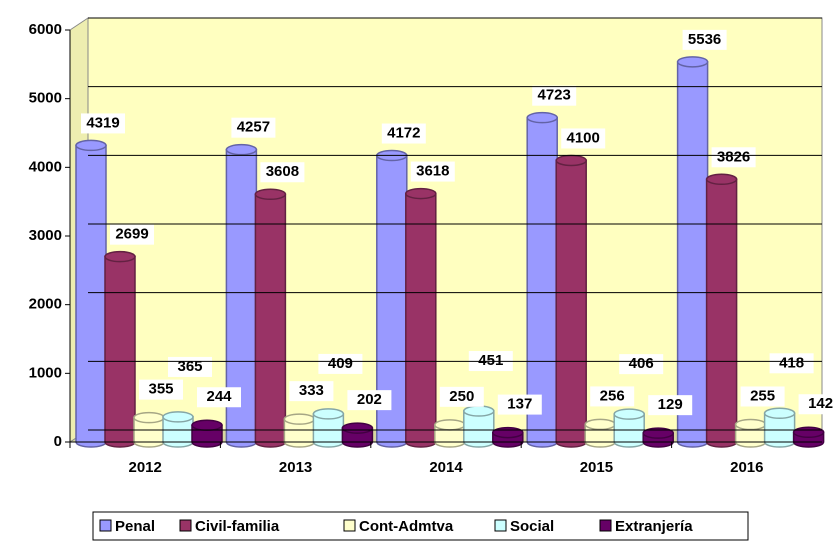  I want to click on value-label: 409, so click(340, 363).